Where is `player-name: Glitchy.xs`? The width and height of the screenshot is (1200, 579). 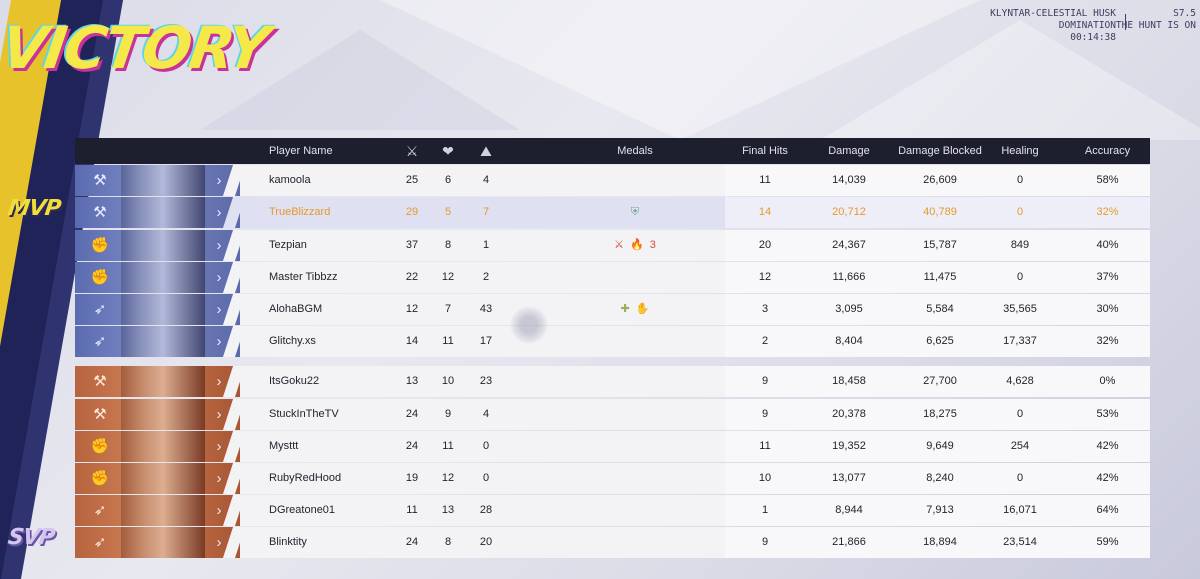 player-name: Glitchy.xs is located at coordinates (292, 341).